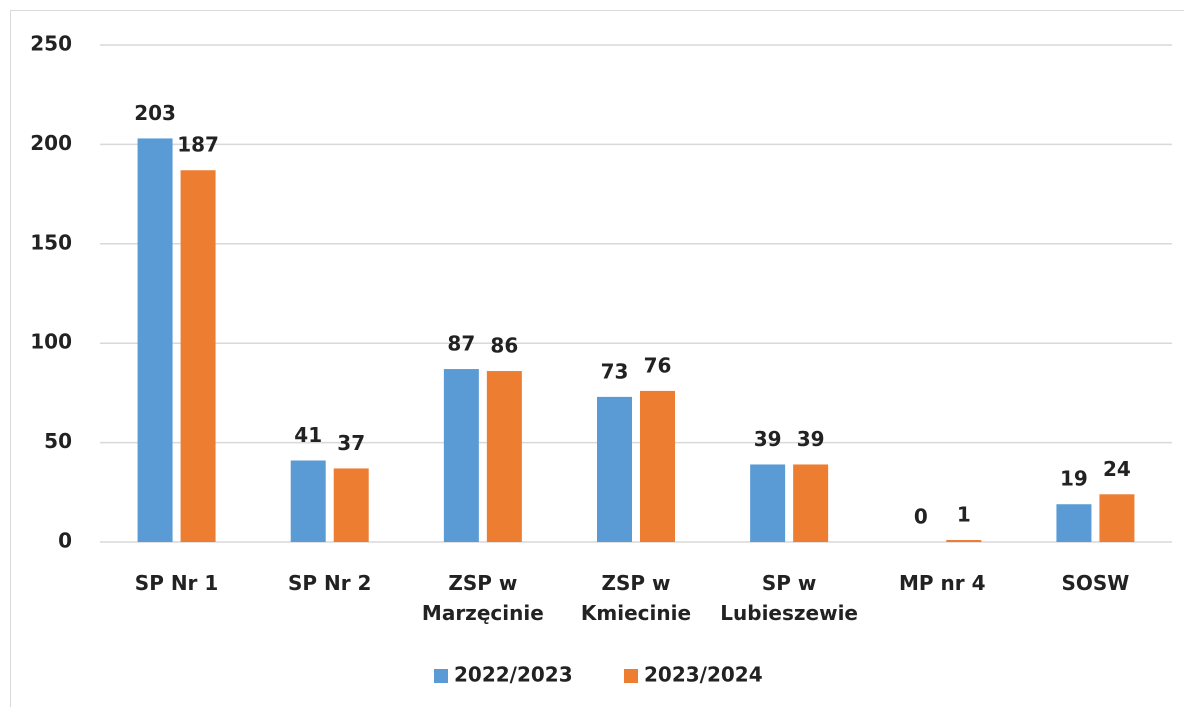 The image size is (1188, 709). I want to click on data-label: 76, so click(658, 365).